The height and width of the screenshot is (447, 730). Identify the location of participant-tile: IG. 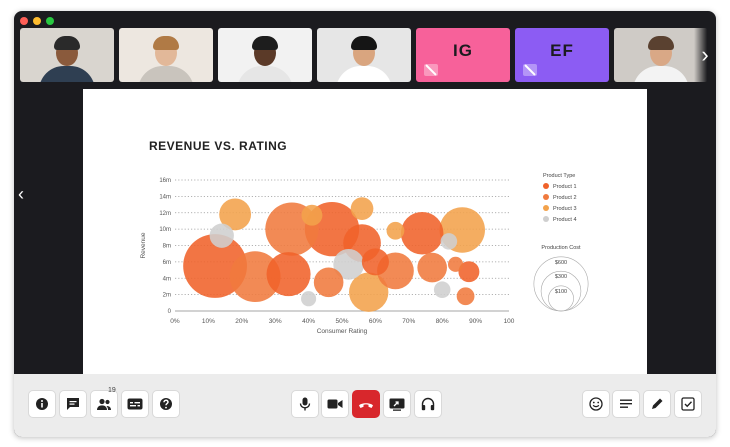
(463, 55).